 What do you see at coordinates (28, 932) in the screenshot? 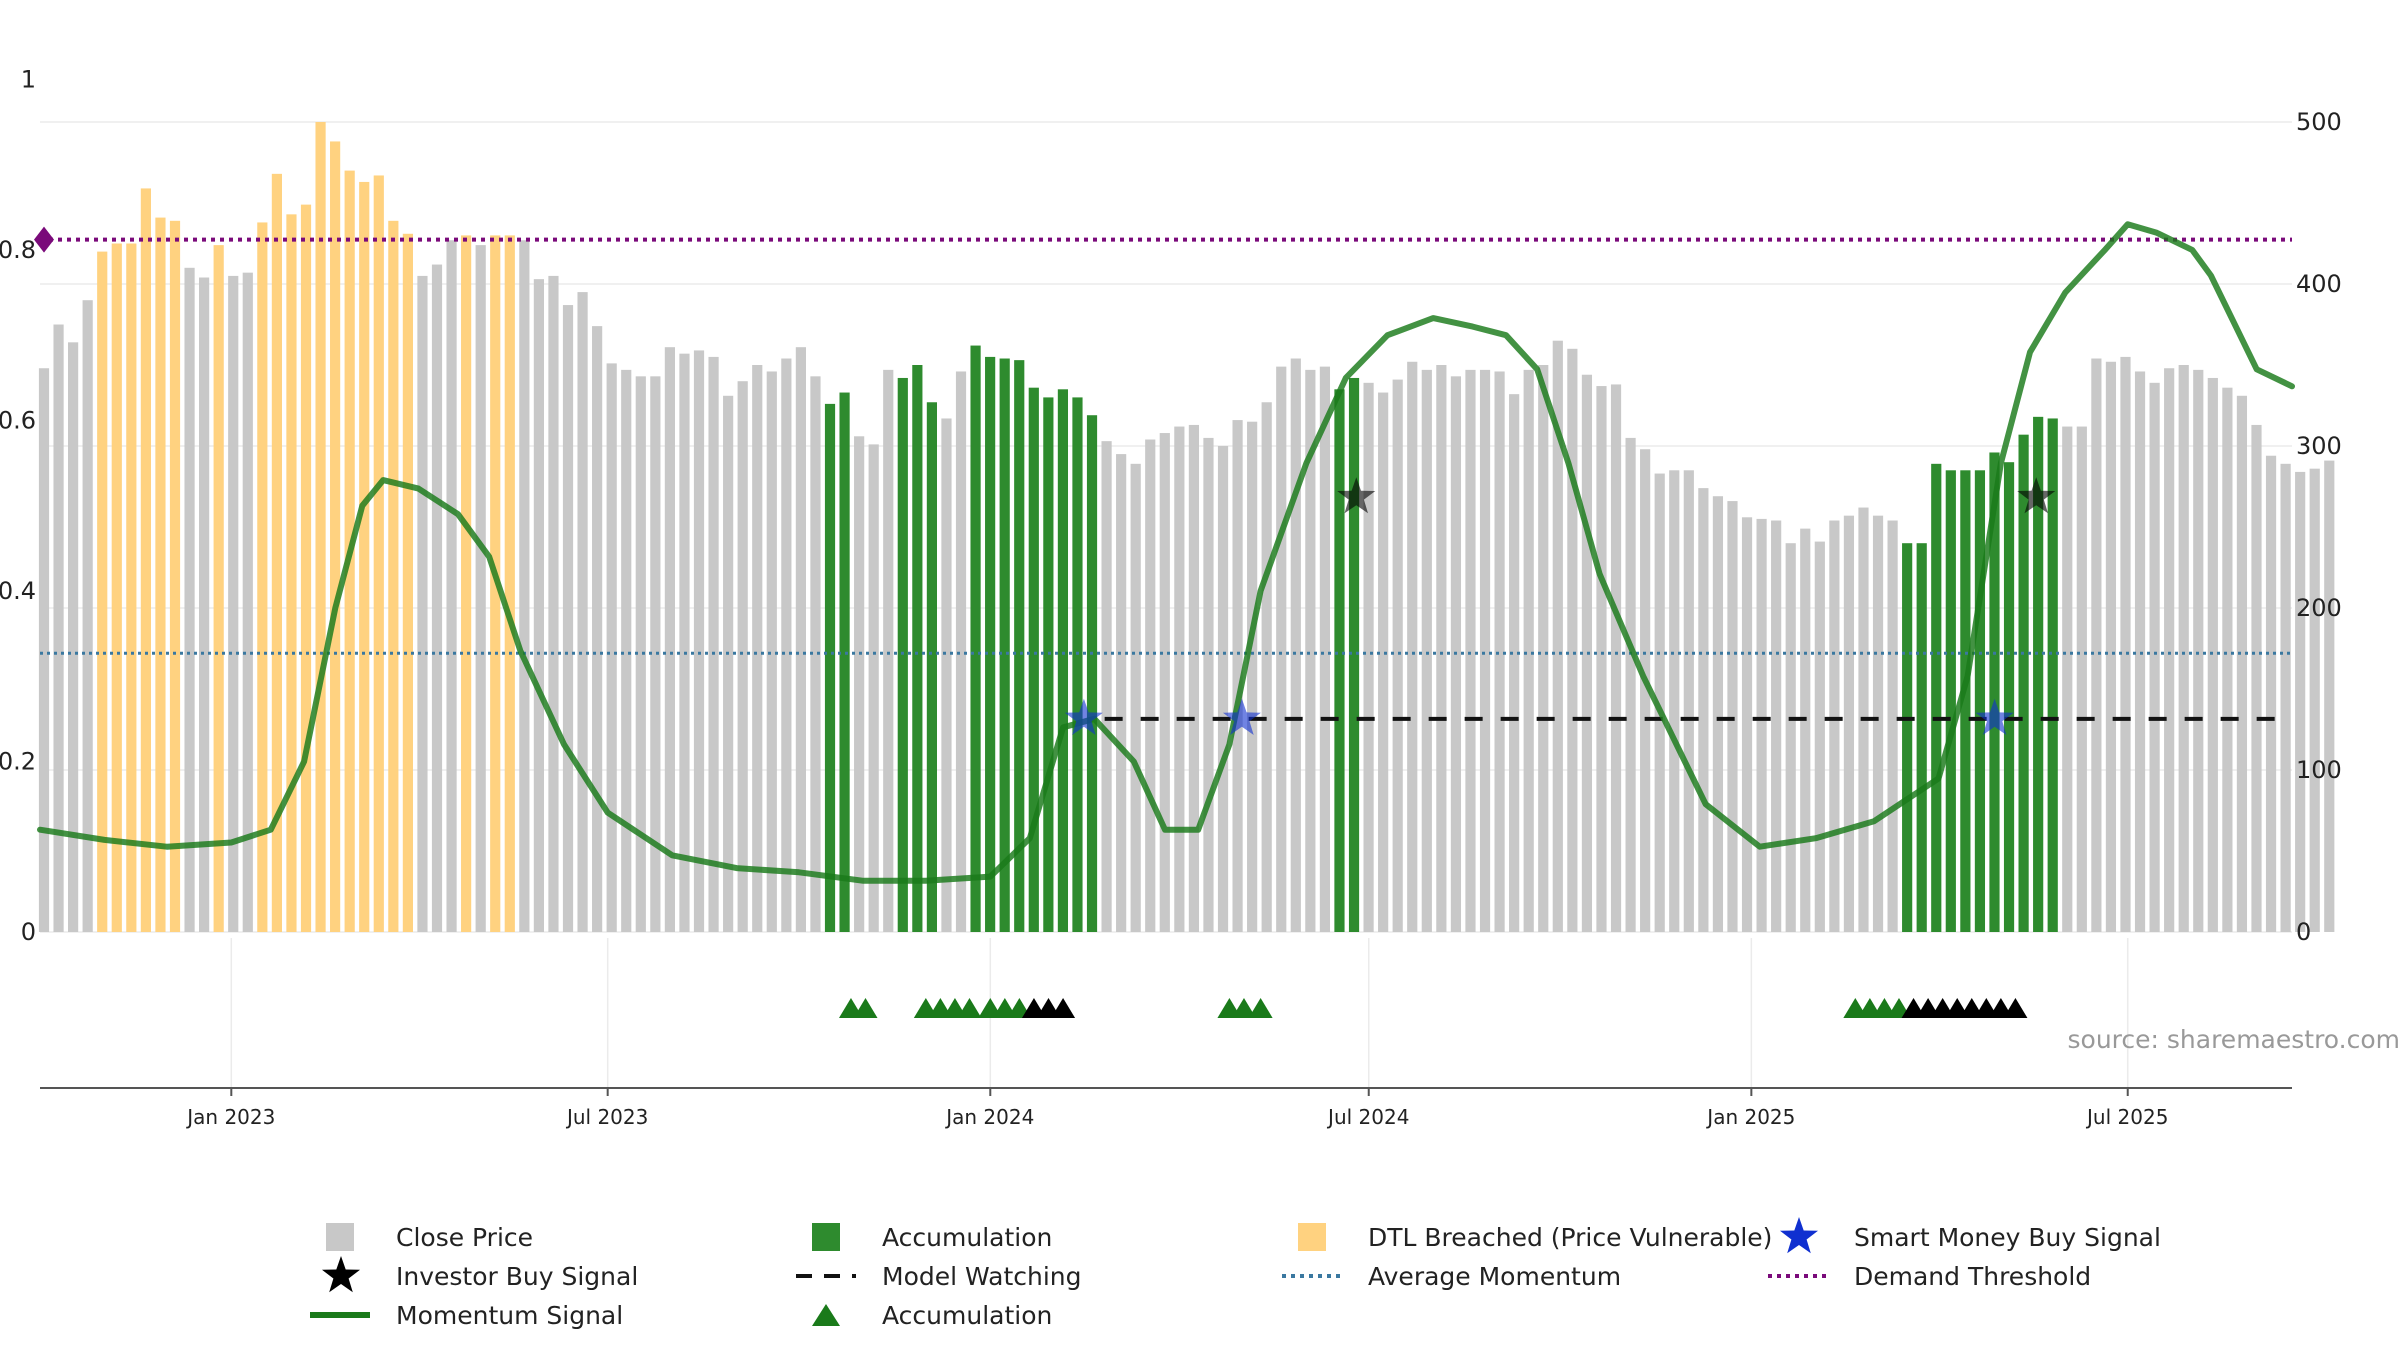
I see `left-tick-label: 0` at bounding box center [28, 932].